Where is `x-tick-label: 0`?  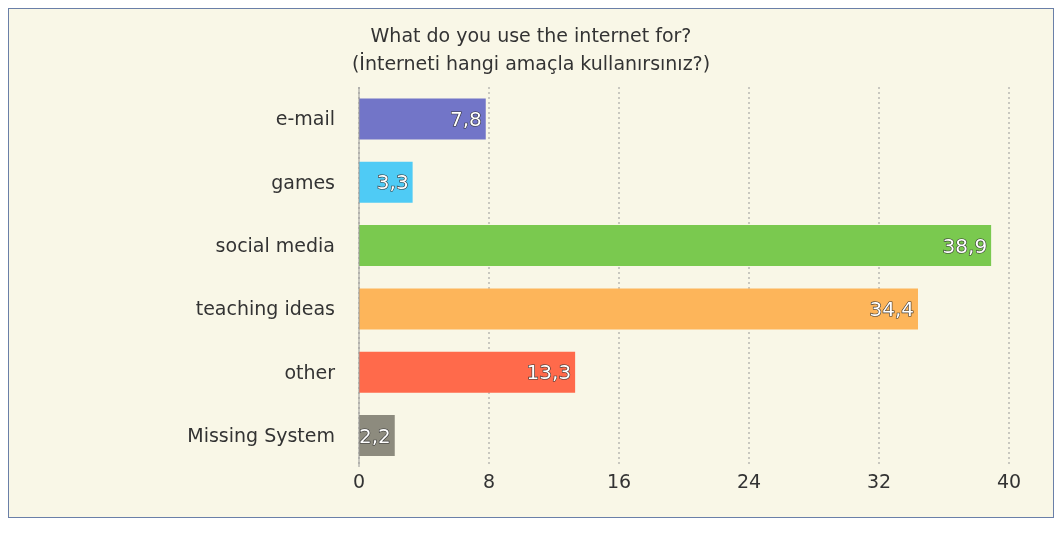
x-tick-label: 0 is located at coordinates (359, 481).